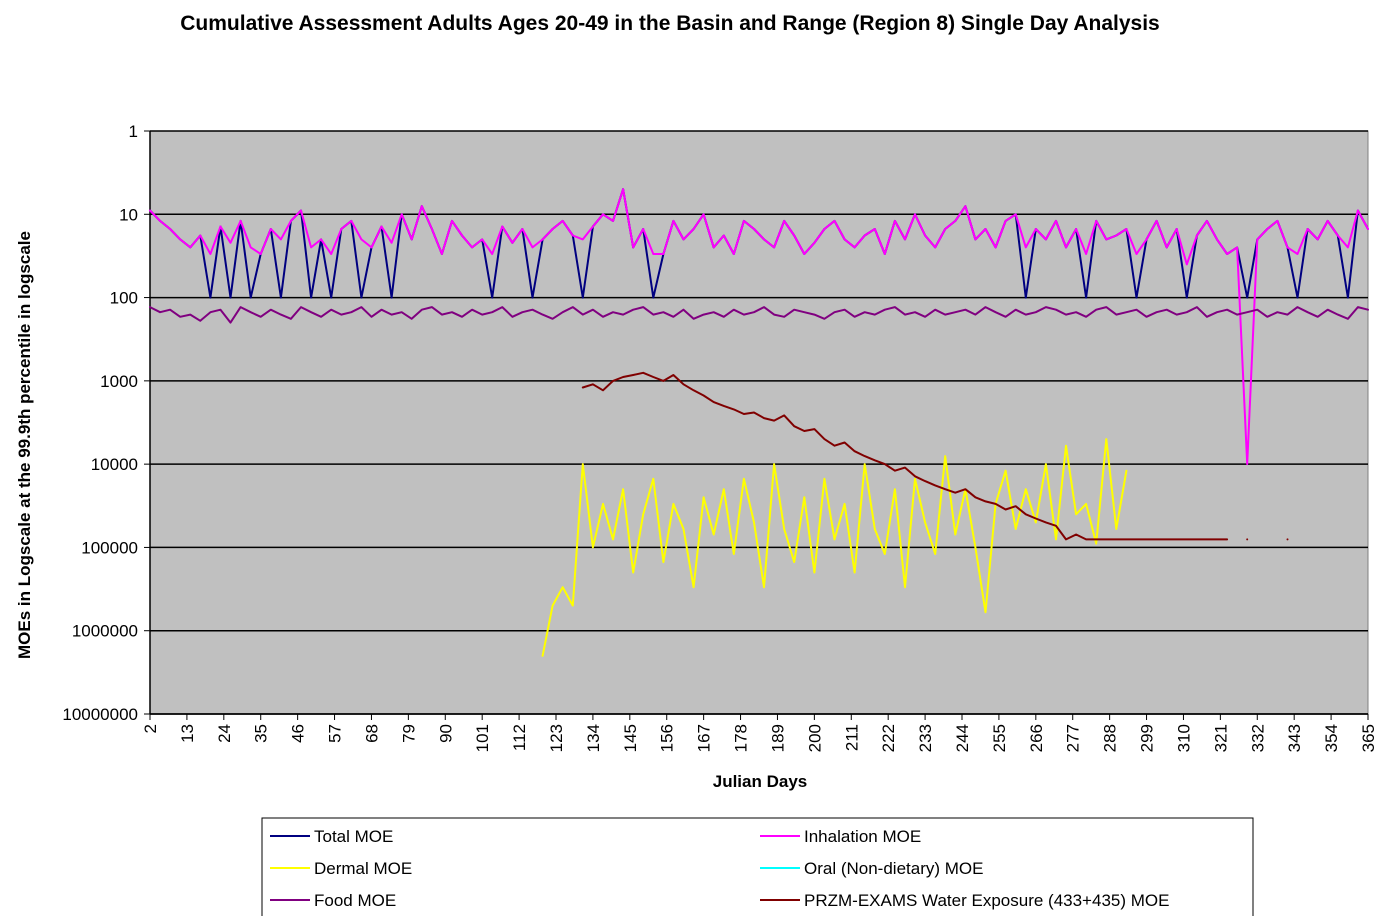  Describe the element at coordinates (1073, 738) in the screenshot. I see `x-tick-label: 277` at that location.